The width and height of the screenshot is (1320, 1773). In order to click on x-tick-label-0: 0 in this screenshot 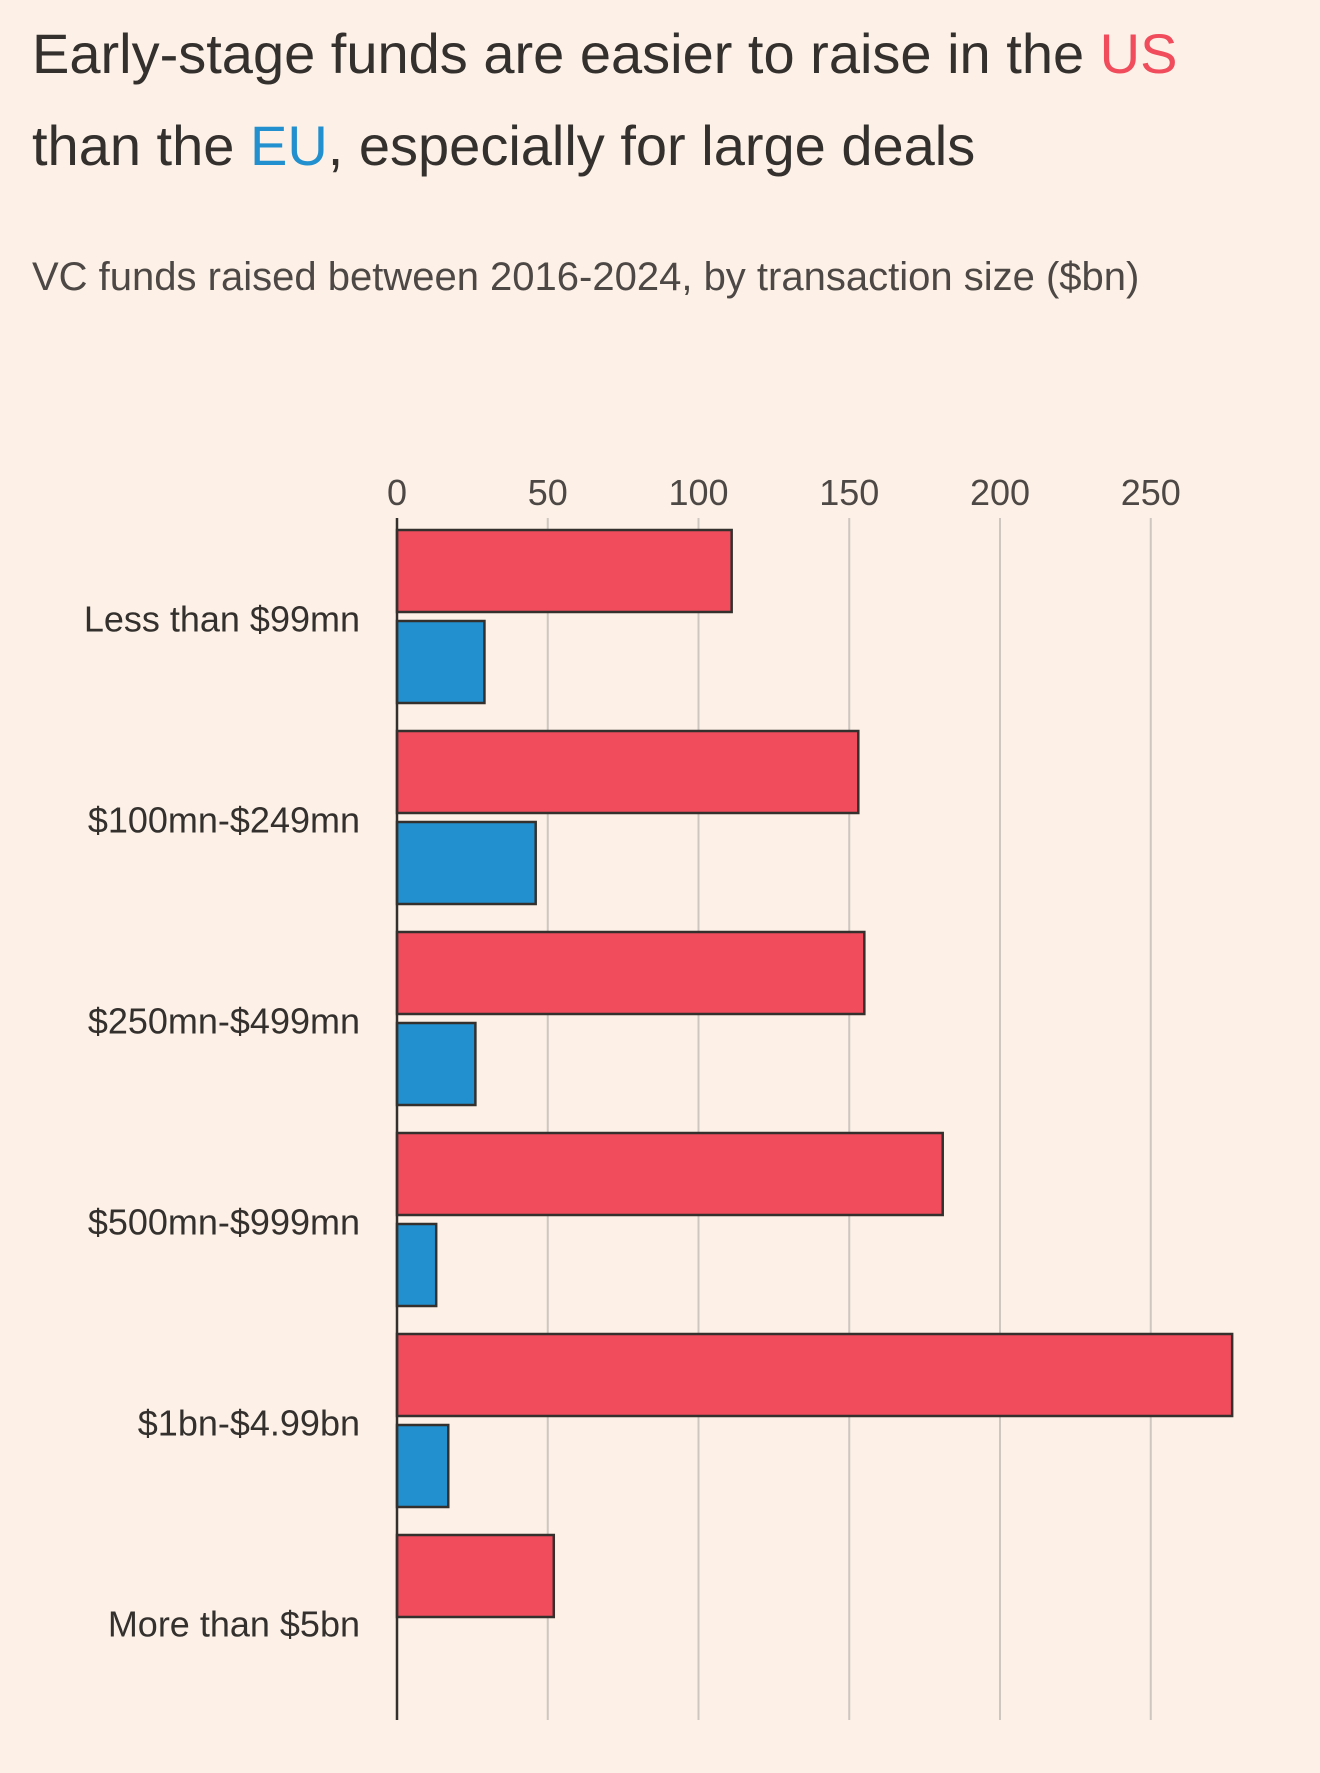, I will do `click(397, 492)`.